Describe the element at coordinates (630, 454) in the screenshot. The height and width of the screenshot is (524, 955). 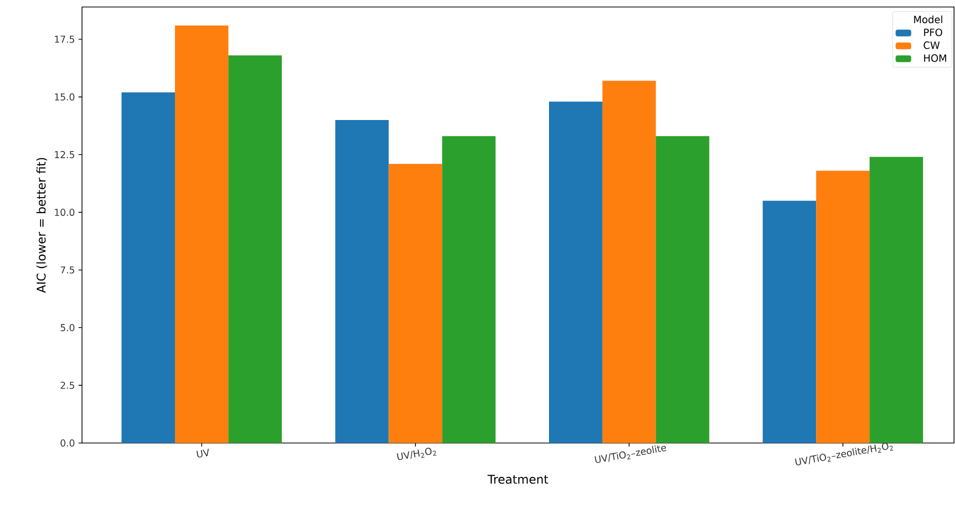
I see `x-tick-label: UV/TiO$_{2}$–zeolite` at that location.